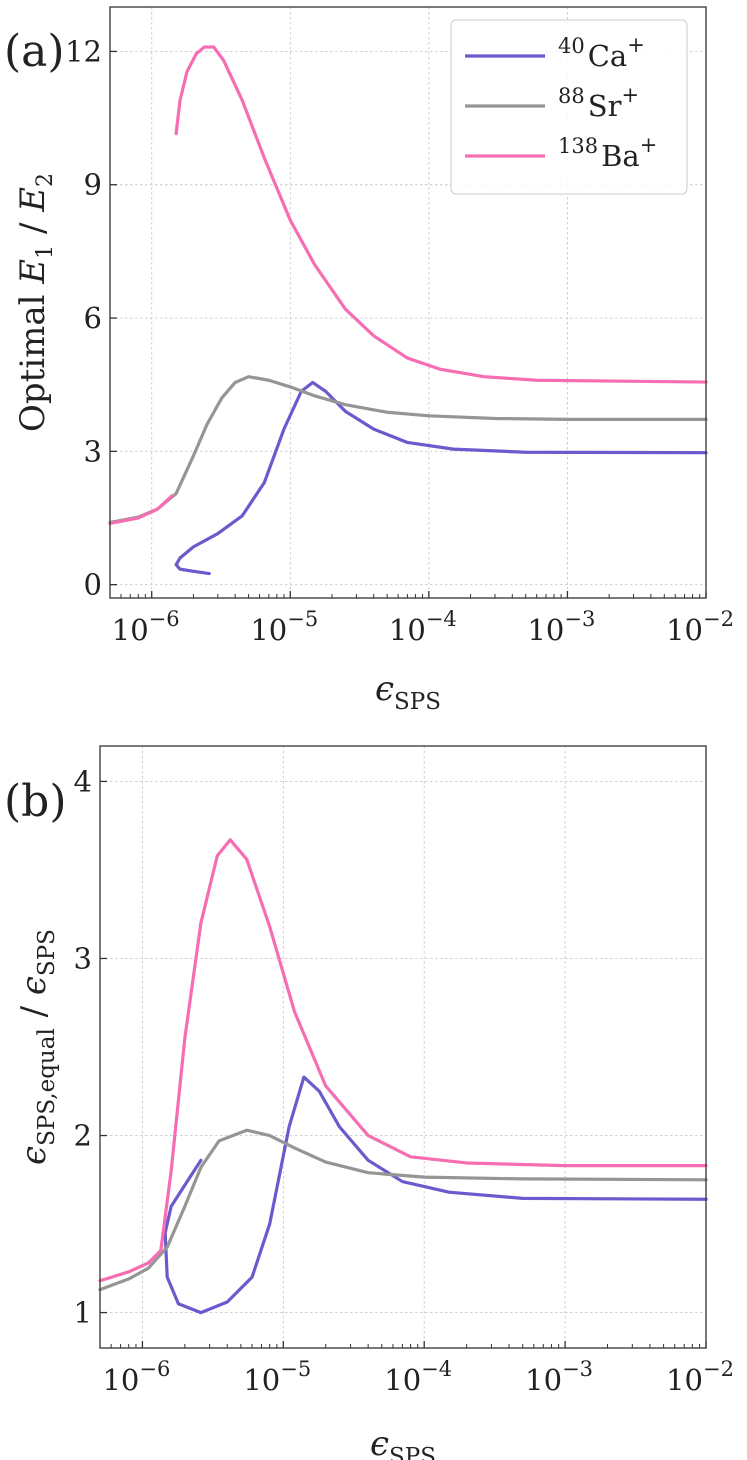 This screenshot has height=1460, width=747. What do you see at coordinates (35, 302) in the screenshot?
I see `panel-a-y-axis-label: Optimal E1 / E2` at bounding box center [35, 302].